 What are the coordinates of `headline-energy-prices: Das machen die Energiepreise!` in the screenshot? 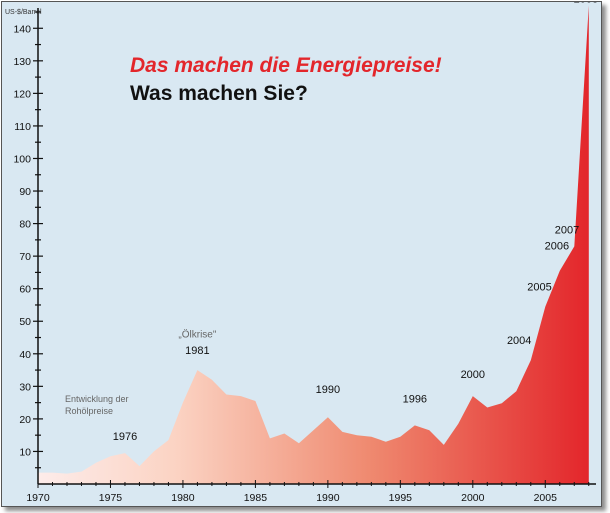 It's located at (286, 65).